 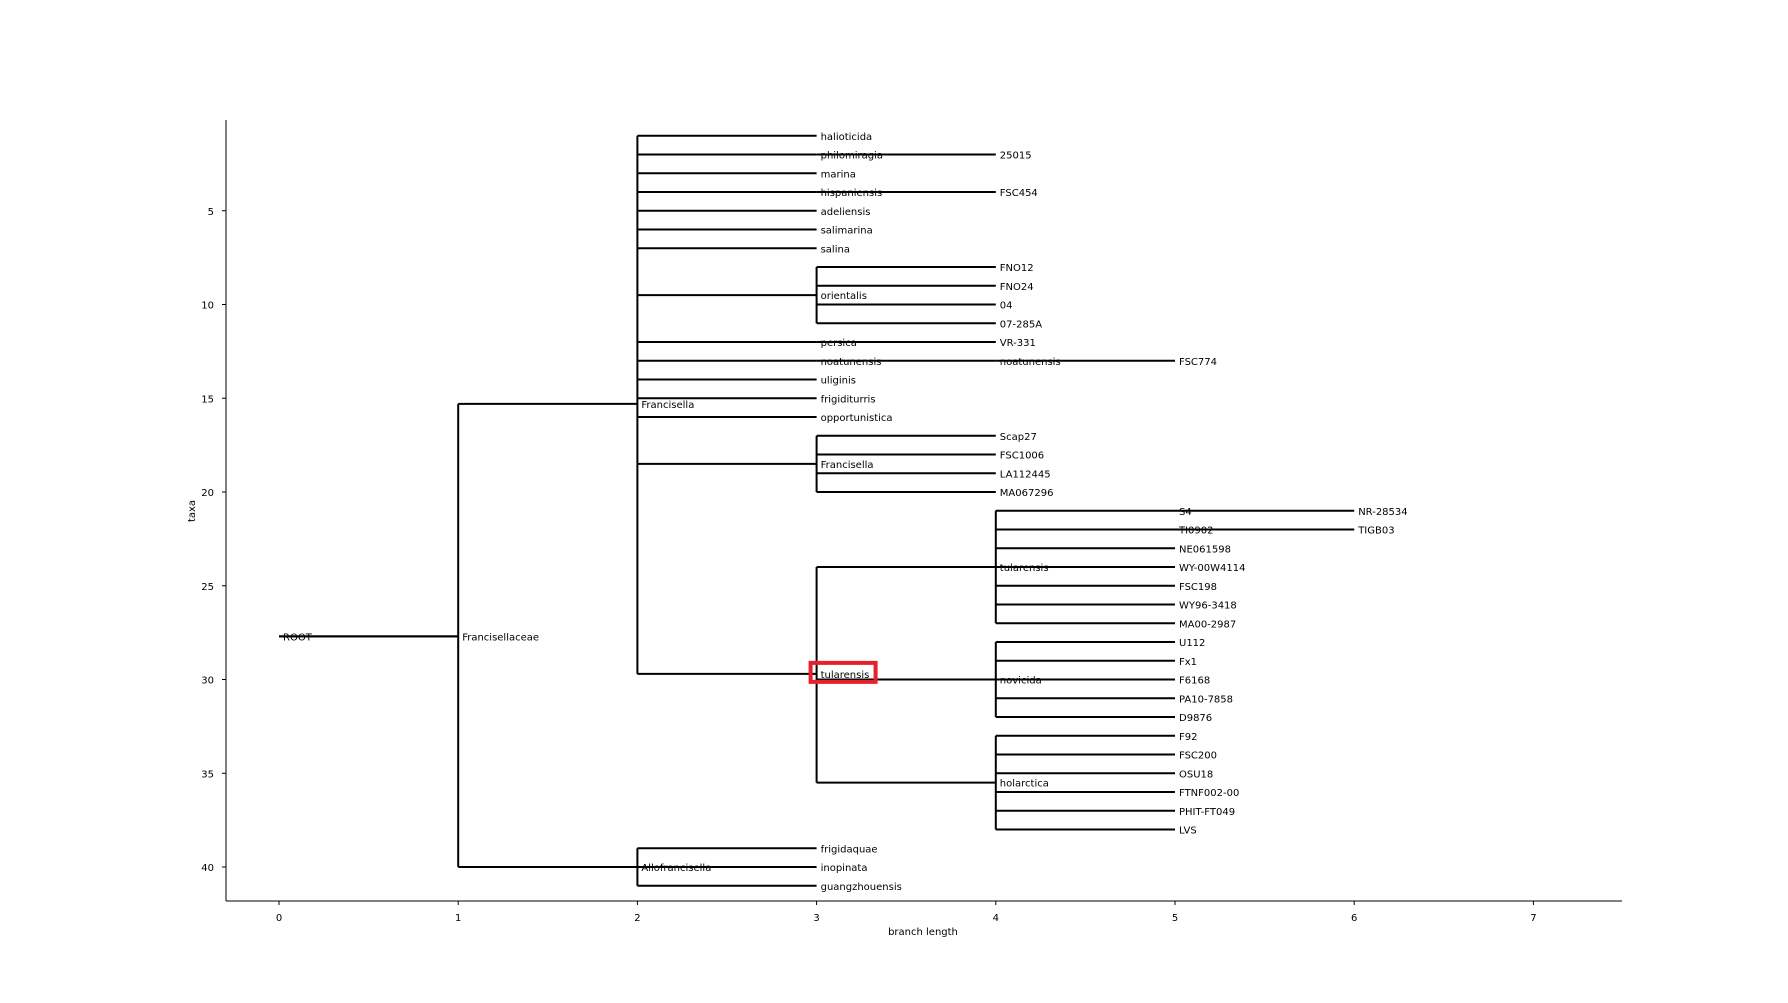 What do you see at coordinates (207, 493) in the screenshot?
I see `y-tick-label: 20` at bounding box center [207, 493].